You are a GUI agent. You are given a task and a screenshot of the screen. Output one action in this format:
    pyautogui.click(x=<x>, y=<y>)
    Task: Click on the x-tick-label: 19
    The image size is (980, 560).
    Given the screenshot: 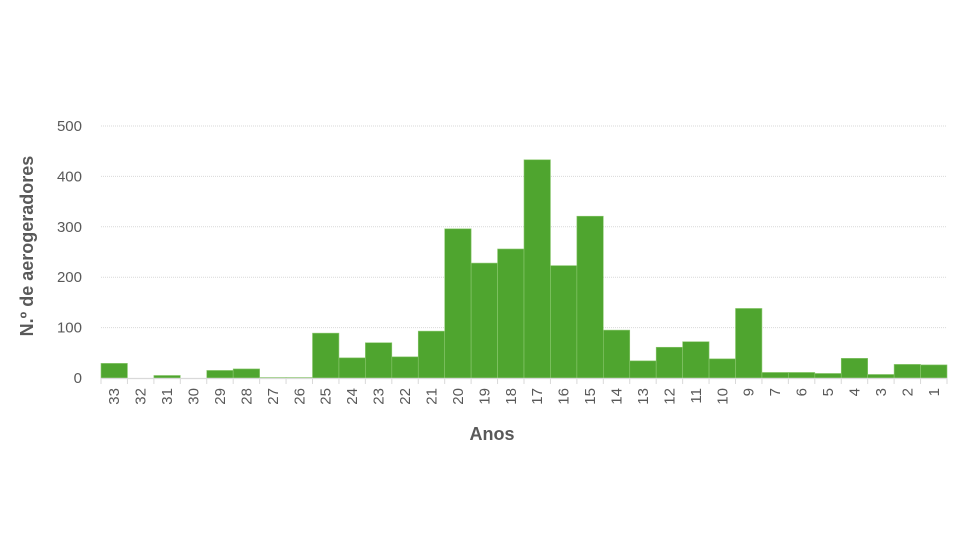 What is the action you would take?
    pyautogui.click(x=484, y=396)
    